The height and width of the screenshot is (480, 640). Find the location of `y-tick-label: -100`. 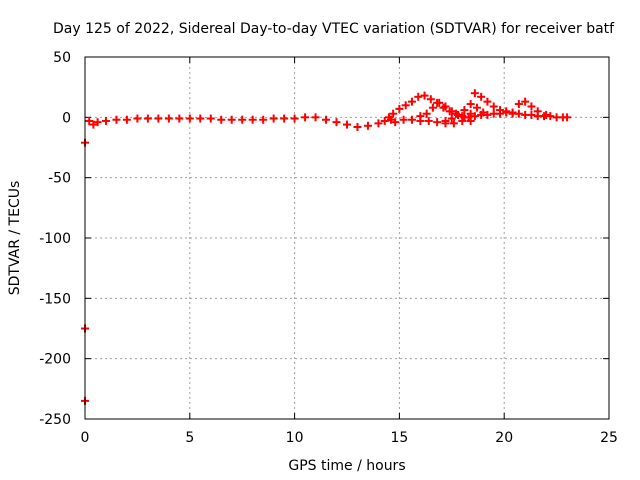

y-tick-label: -100 is located at coordinates (55, 239).